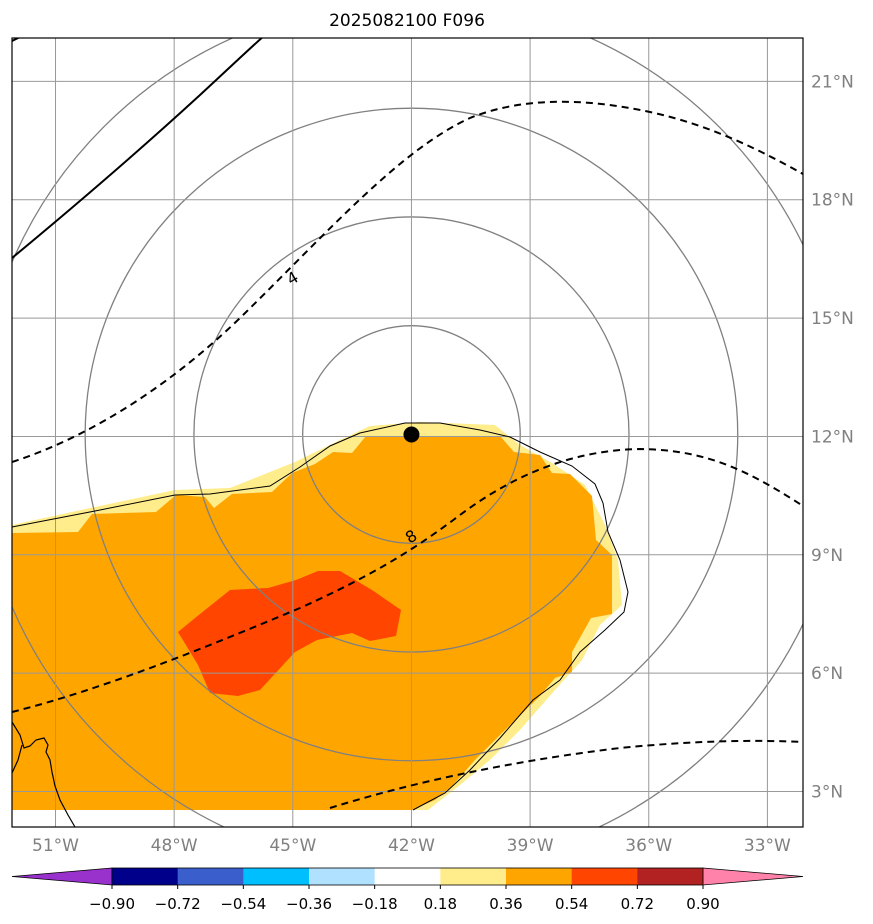 The image size is (873, 924). Describe the element at coordinates (138, 148) in the screenshot. I see `contour-solid` at that location.